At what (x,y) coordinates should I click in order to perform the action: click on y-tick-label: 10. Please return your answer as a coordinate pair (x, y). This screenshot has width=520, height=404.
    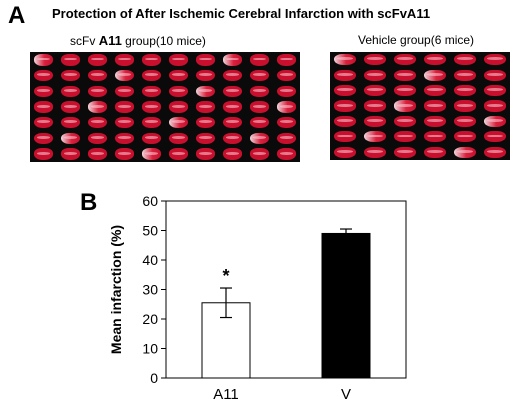
    Looking at the image, I should click on (150, 349).